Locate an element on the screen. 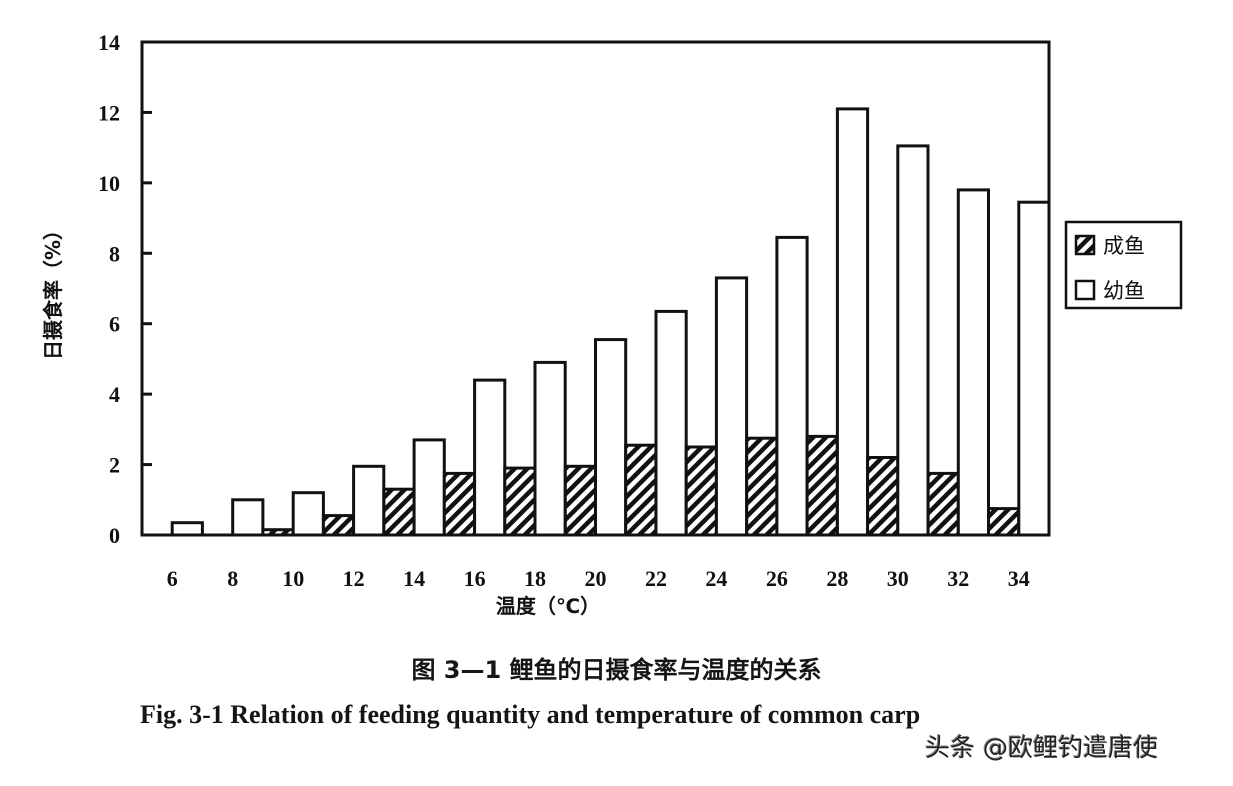 This screenshot has height=786, width=1233. legend-item-juvenile: 幼鱼 is located at coordinates (1109, 291).